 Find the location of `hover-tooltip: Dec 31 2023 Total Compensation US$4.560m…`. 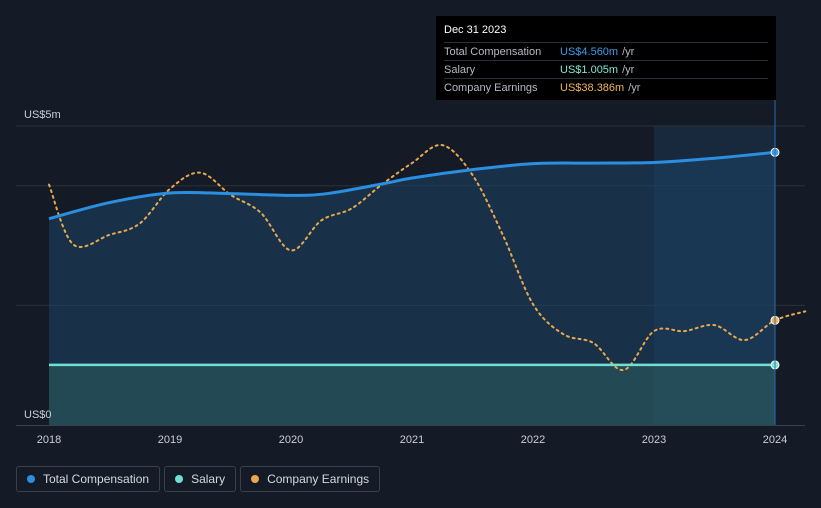

hover-tooltip: Dec 31 2023 Total Compensation US$4.560m… is located at coordinates (606, 58).